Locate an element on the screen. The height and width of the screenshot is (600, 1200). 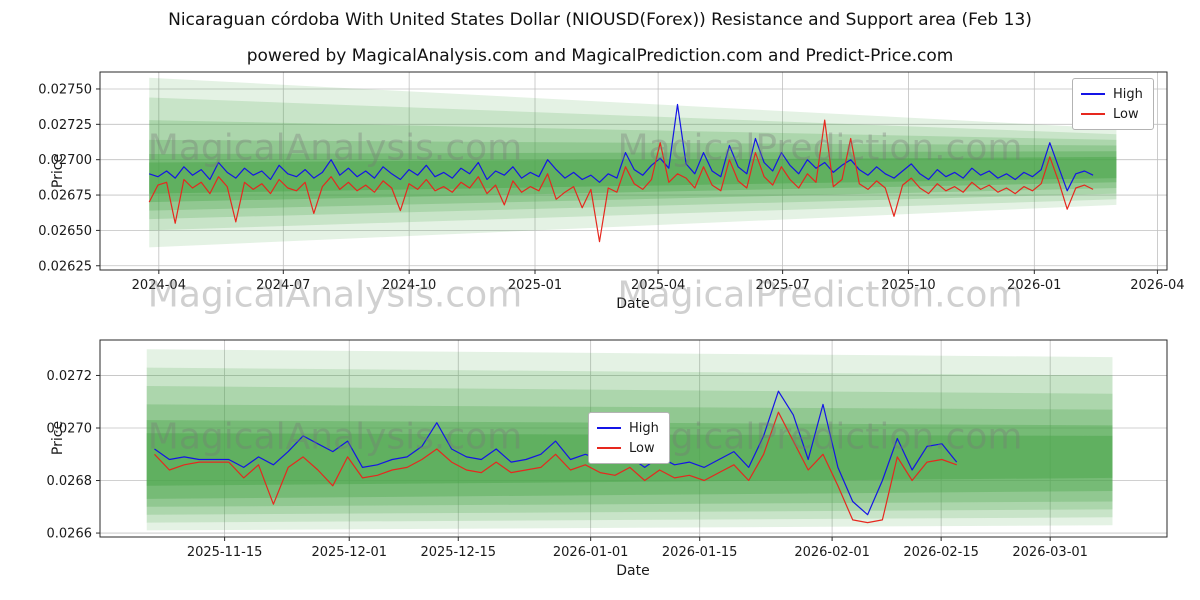
y-tick-label: 0.0272 is located at coordinates (70, 376).